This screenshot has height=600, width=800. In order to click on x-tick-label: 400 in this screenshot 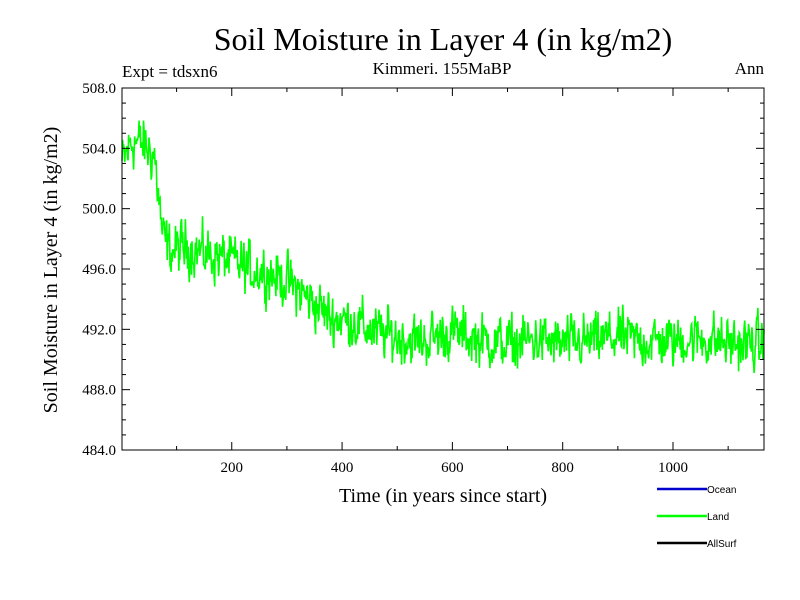, I will do `click(342, 468)`.